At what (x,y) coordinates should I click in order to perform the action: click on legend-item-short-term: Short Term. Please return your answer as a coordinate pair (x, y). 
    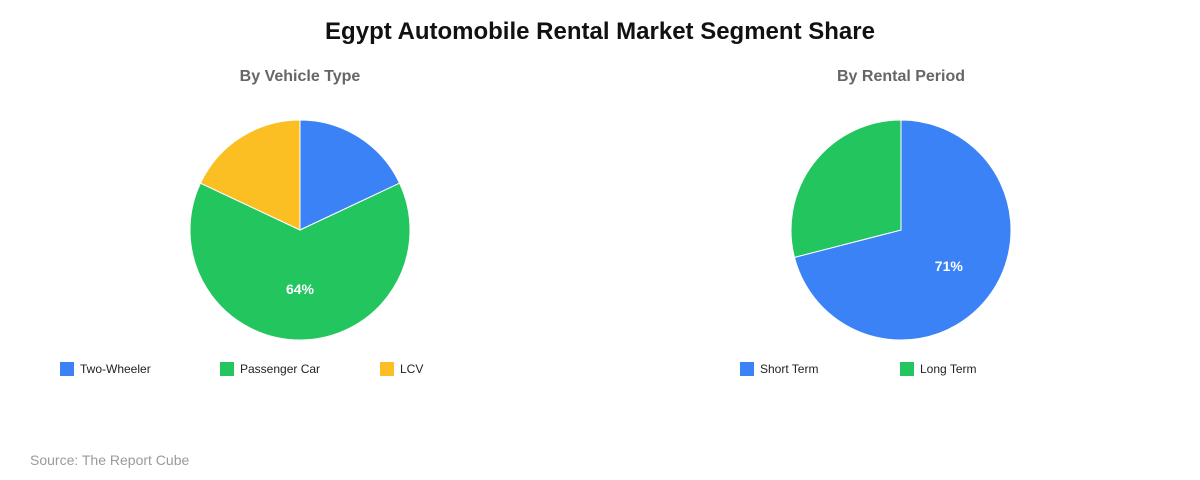
    Looking at the image, I should click on (779, 369).